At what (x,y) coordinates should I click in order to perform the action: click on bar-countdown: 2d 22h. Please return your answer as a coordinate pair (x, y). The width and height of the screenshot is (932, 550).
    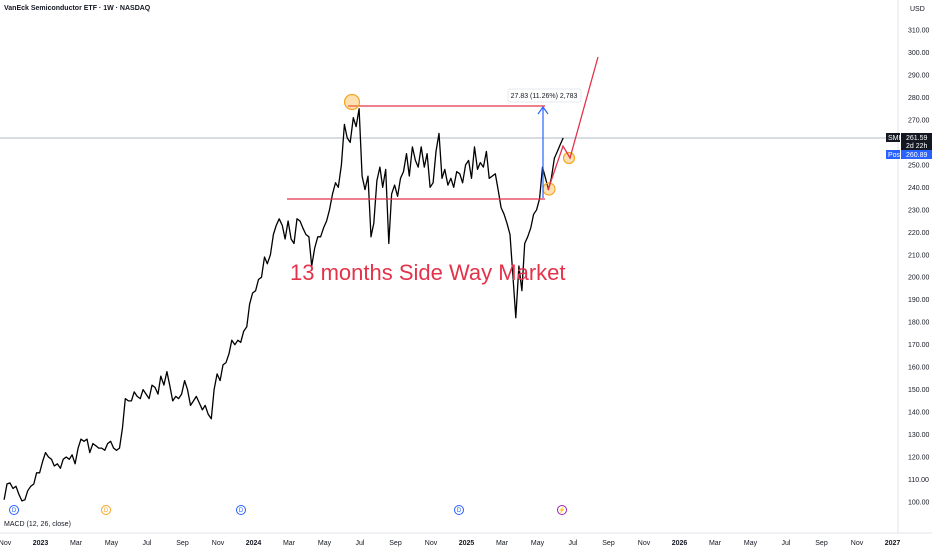
    Looking at the image, I should click on (917, 146).